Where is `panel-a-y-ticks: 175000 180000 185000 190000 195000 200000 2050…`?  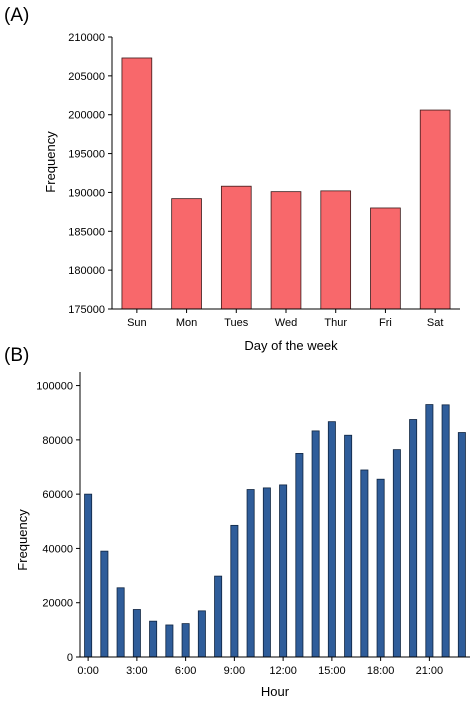
panel-a-y-ticks: 175000 180000 185000 190000 195000 200000 2050… is located at coordinates (90, 174).